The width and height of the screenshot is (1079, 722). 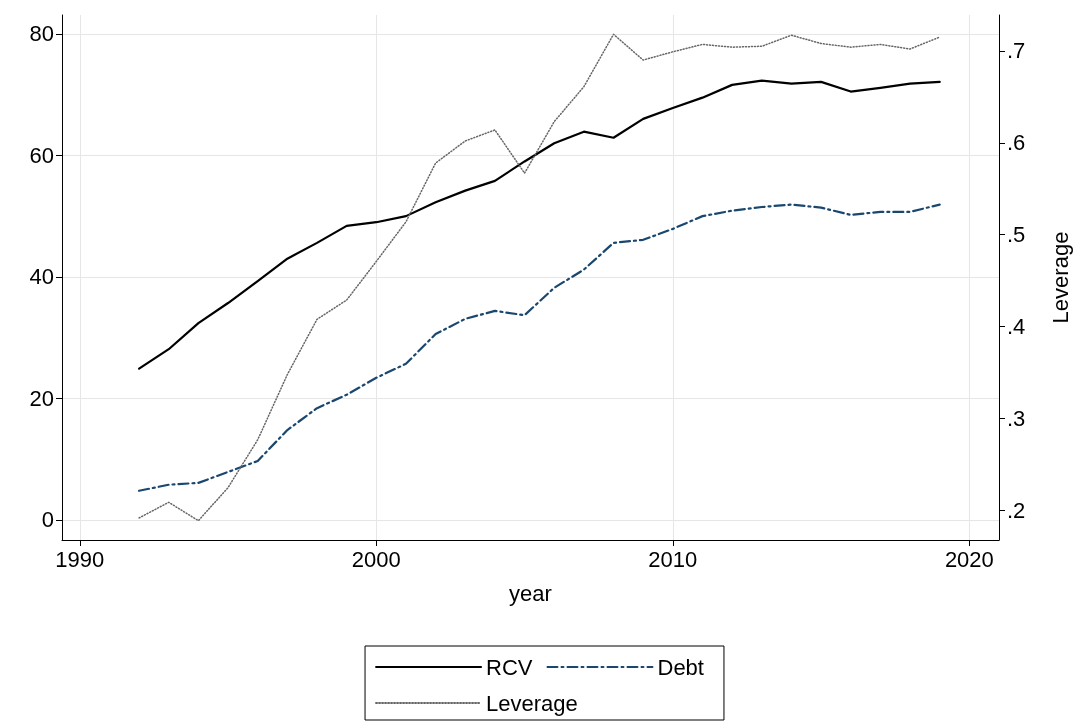 I want to click on y-tick-label: 60, so click(x=41, y=155).